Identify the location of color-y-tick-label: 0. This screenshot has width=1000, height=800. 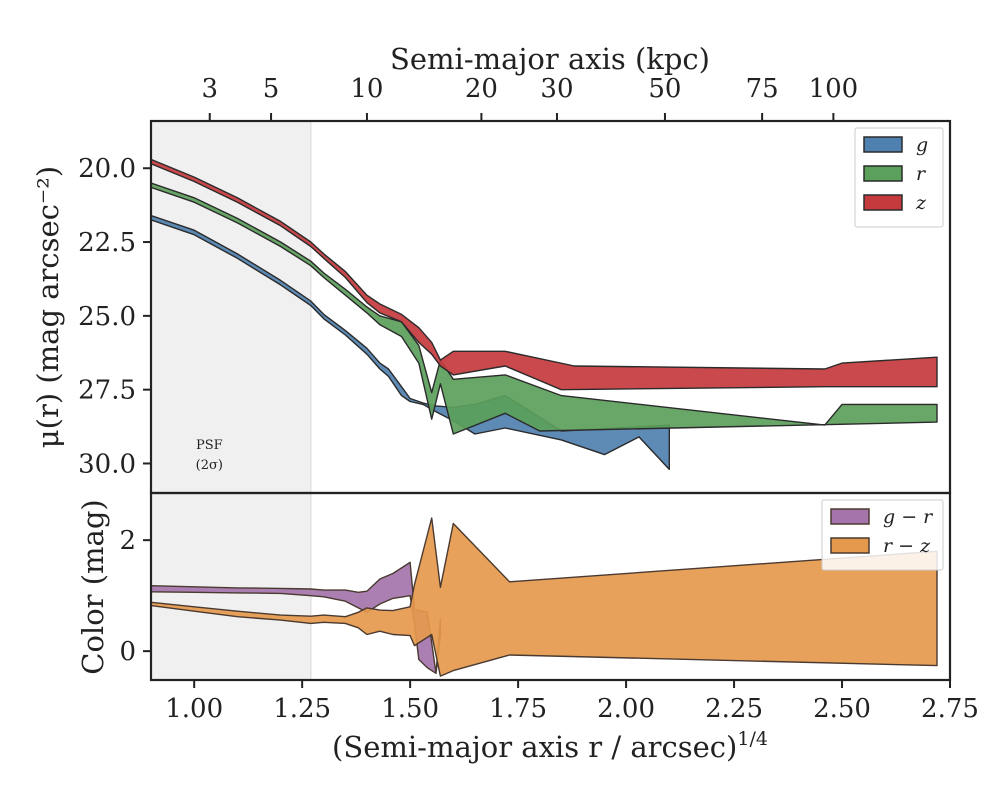
(127, 652).